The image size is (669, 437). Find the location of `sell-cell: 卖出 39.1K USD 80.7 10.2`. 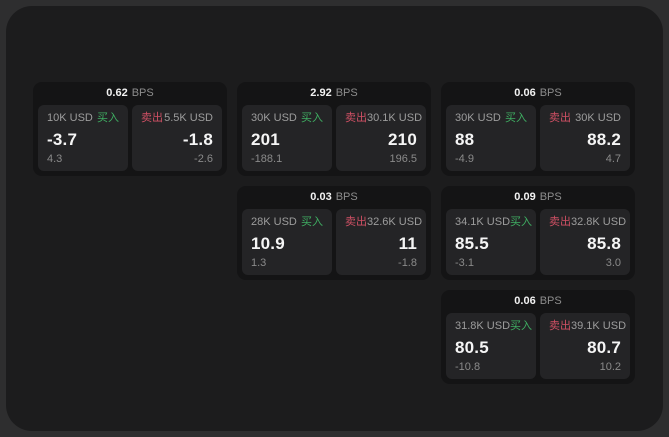

sell-cell: 卖出 39.1K USD 80.7 10.2 is located at coordinates (585, 346).